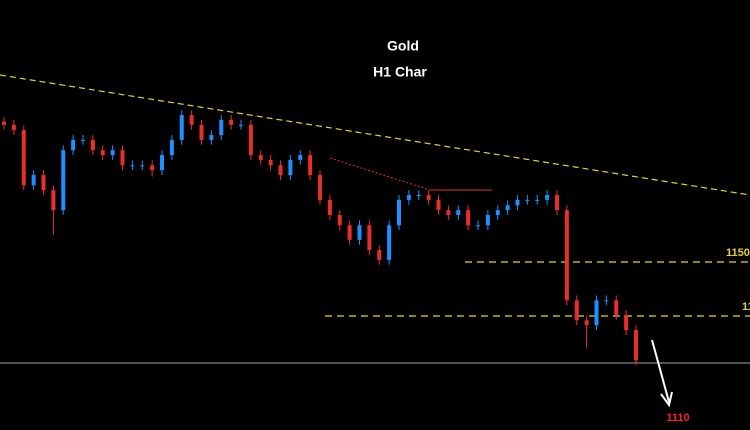 The width and height of the screenshot is (750, 430). I want to click on arrow-shaft, so click(660, 371).